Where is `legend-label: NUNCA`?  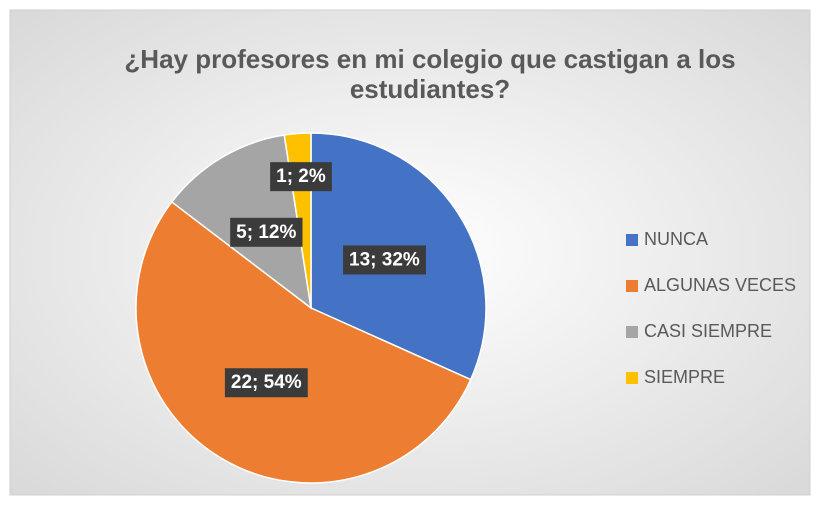 legend-label: NUNCA is located at coordinates (676, 239).